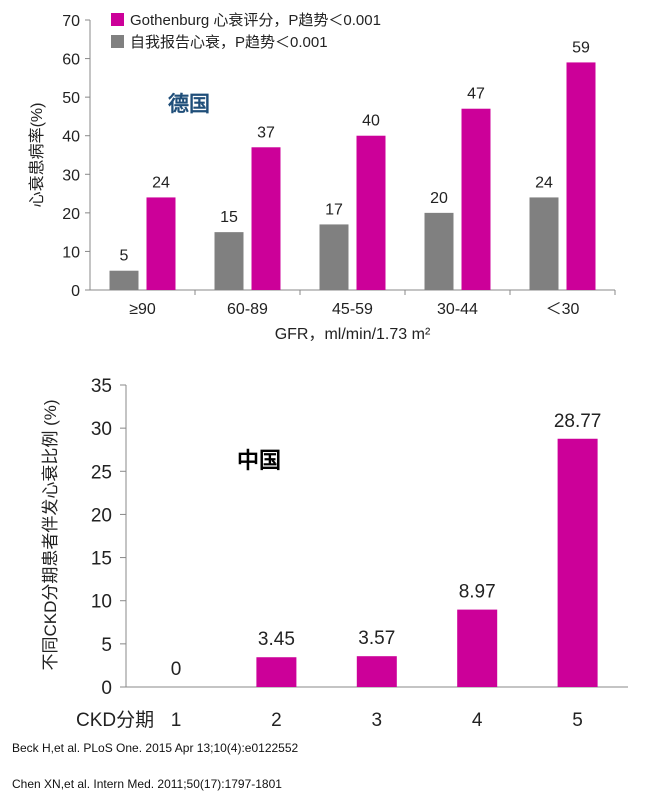  I want to click on chart1-x-tick-label: ＜30, so click(563, 309).